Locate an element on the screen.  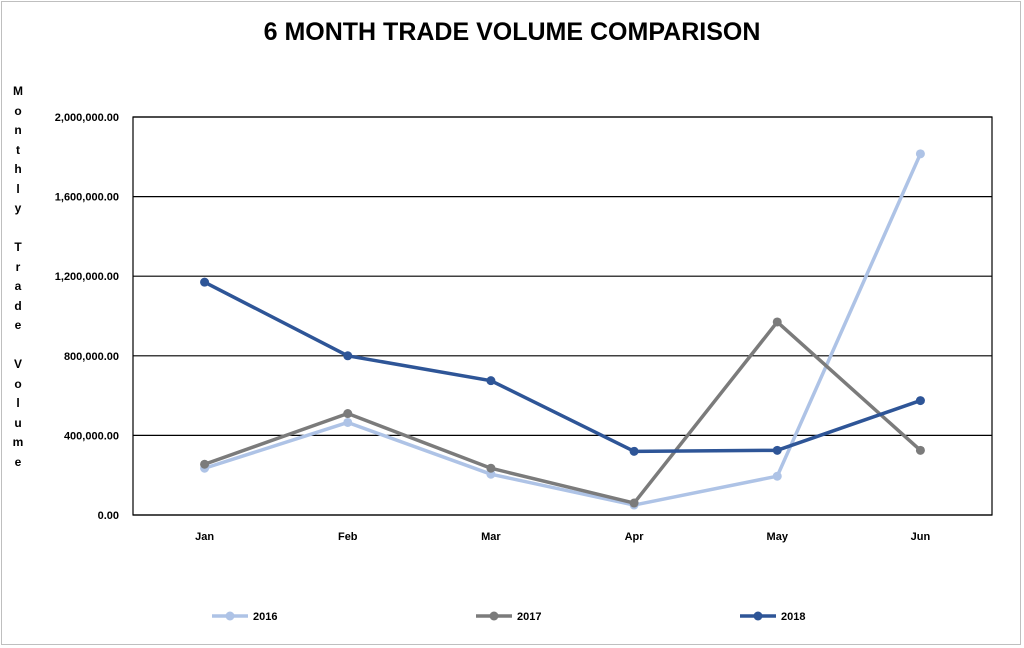
y-tick-label: 1,200,000.00 is located at coordinates (87, 277).